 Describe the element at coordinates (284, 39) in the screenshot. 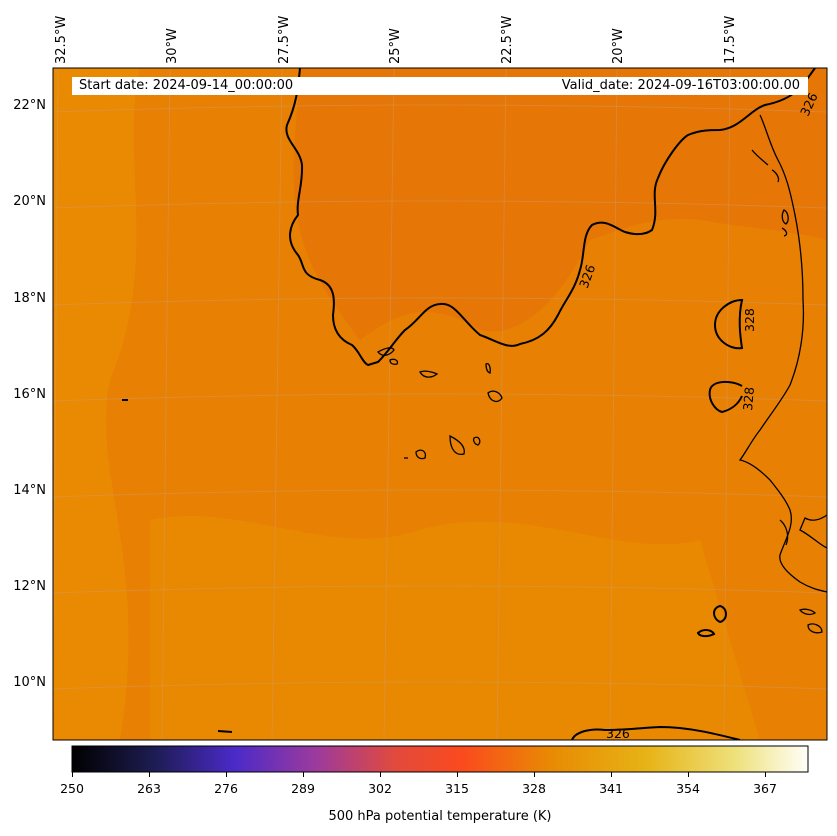

I see `lon-label: 27.5°W` at that location.